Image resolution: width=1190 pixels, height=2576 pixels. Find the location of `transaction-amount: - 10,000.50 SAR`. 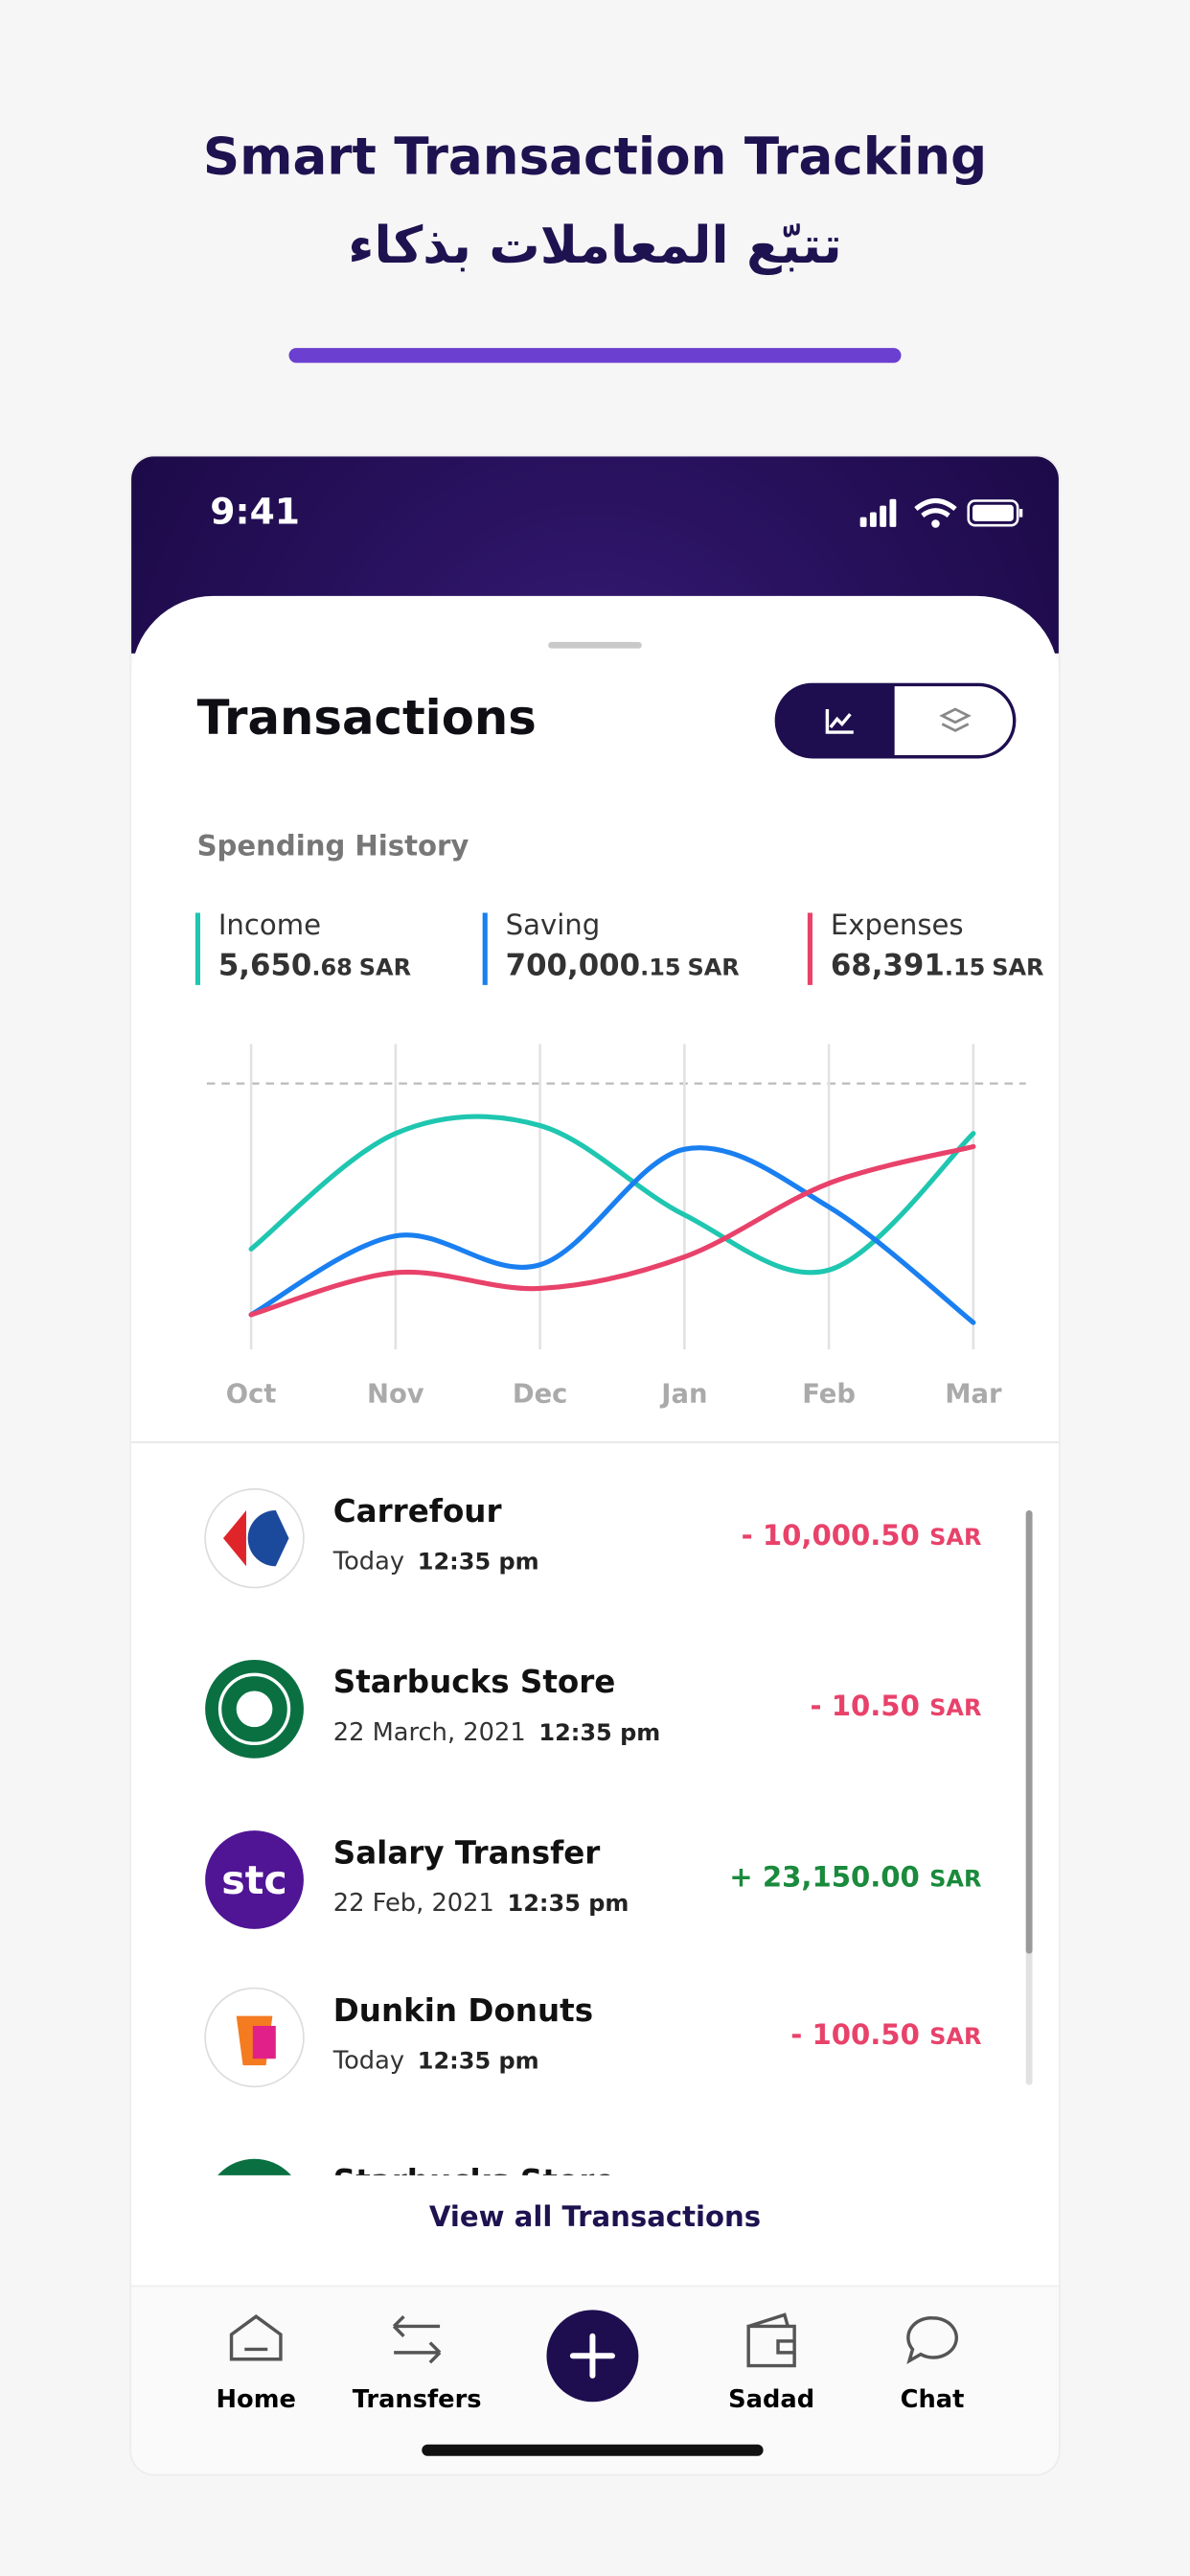

transaction-amount: - 10,000.50 SAR is located at coordinates (862, 1536).